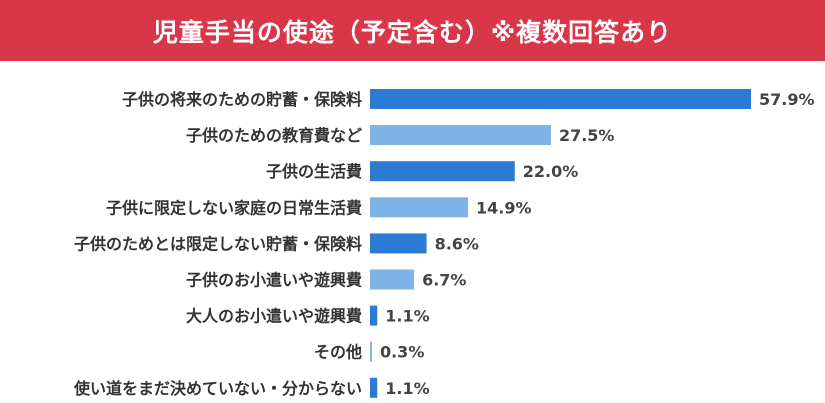  I want to click on category-label: 子供の将来のための貯蓄・保険料, so click(242, 99).